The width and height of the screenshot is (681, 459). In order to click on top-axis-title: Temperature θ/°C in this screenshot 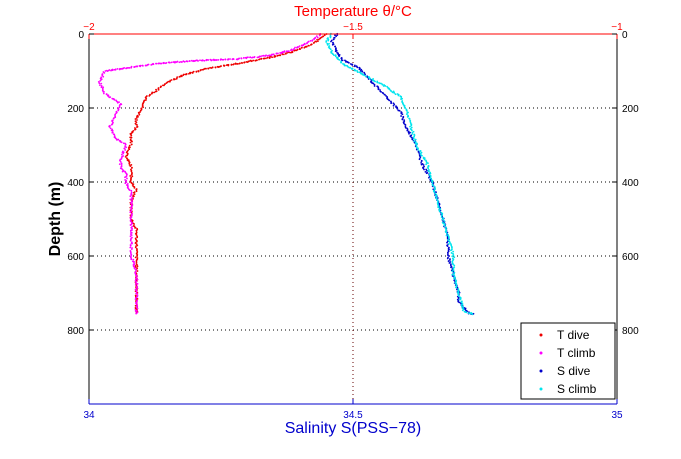, I will do `click(353, 11)`.